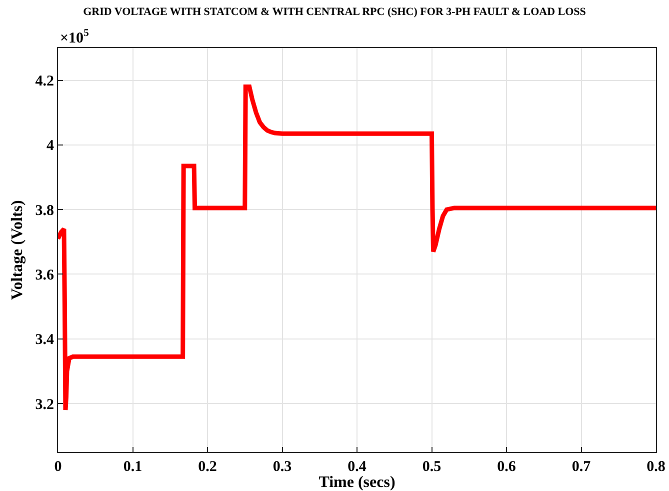 The image size is (669, 491). Describe the element at coordinates (44, 340) in the screenshot. I see `y-tick-label: 3.4` at that location.